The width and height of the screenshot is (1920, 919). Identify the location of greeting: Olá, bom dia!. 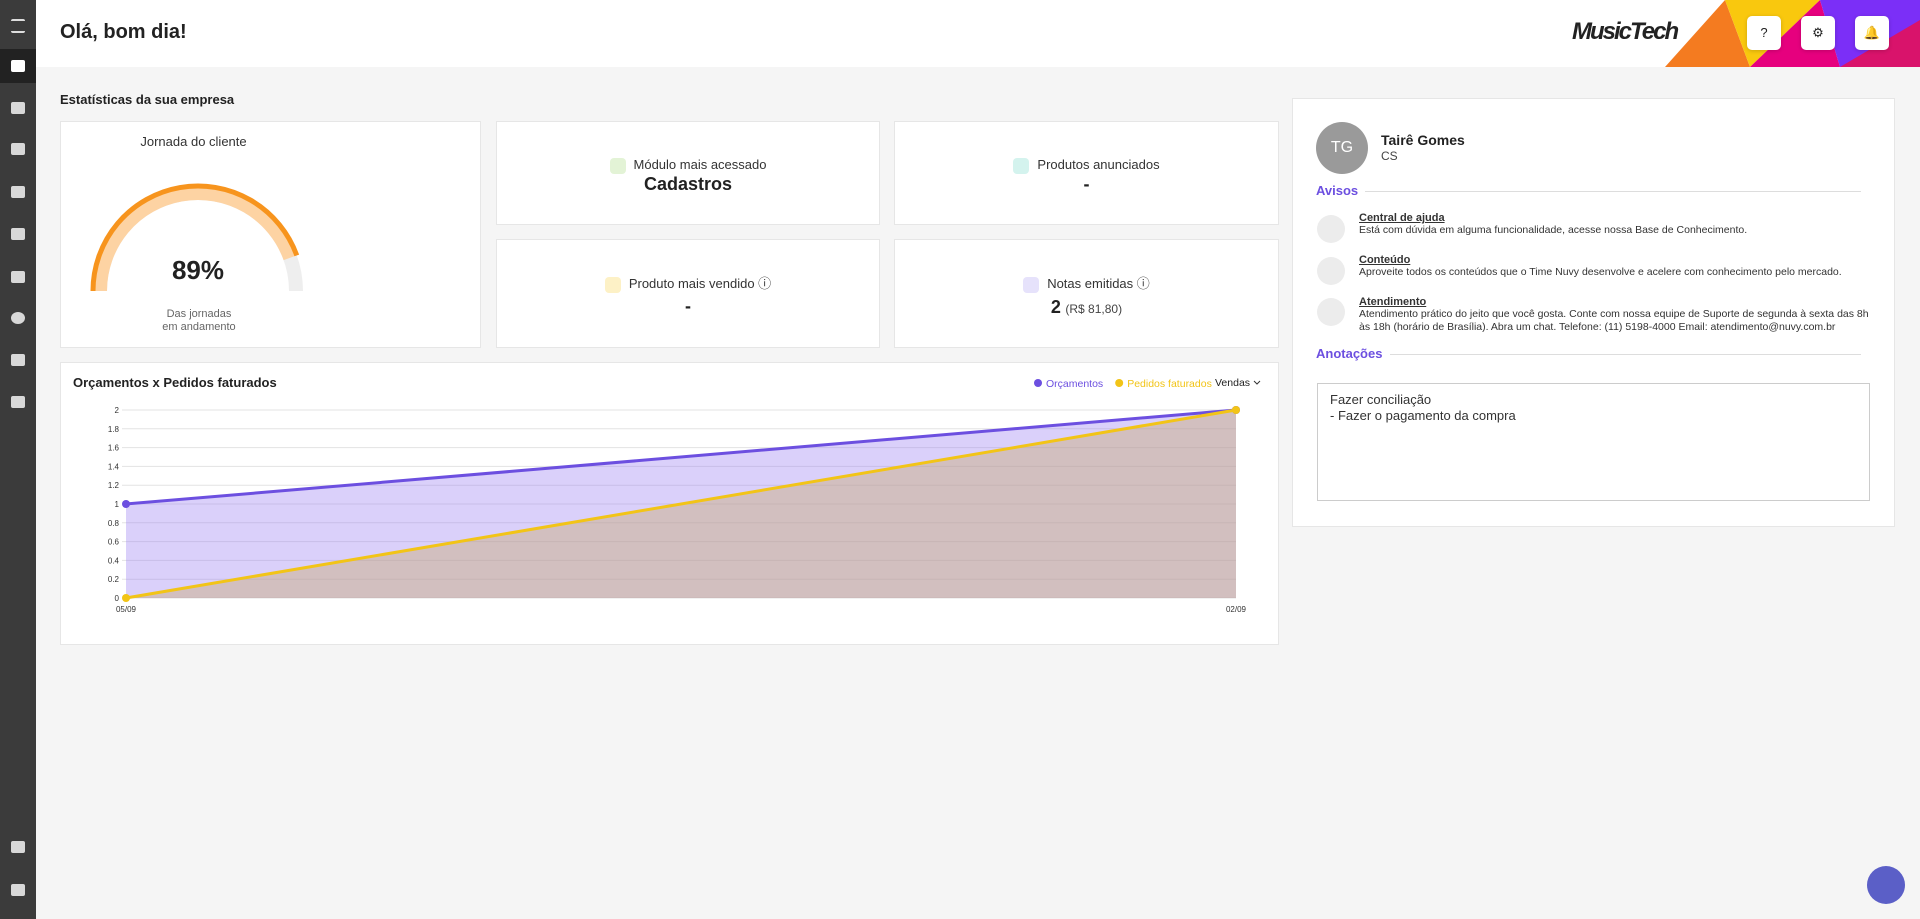
(123, 32).